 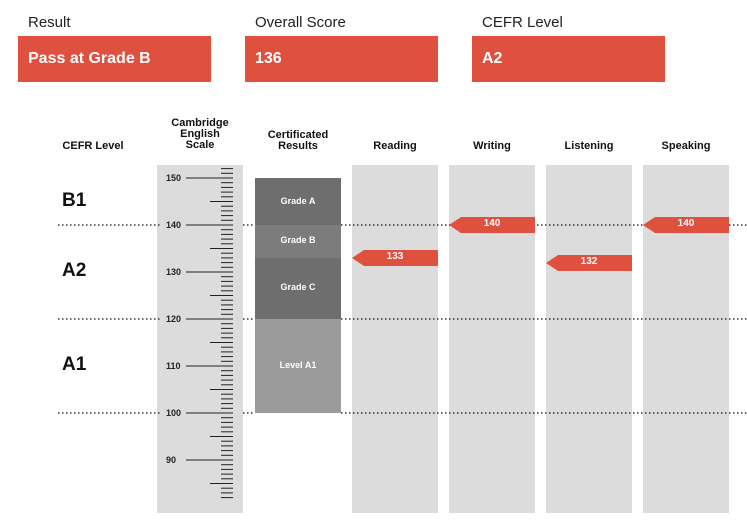 I want to click on reading-column, so click(x=395, y=339).